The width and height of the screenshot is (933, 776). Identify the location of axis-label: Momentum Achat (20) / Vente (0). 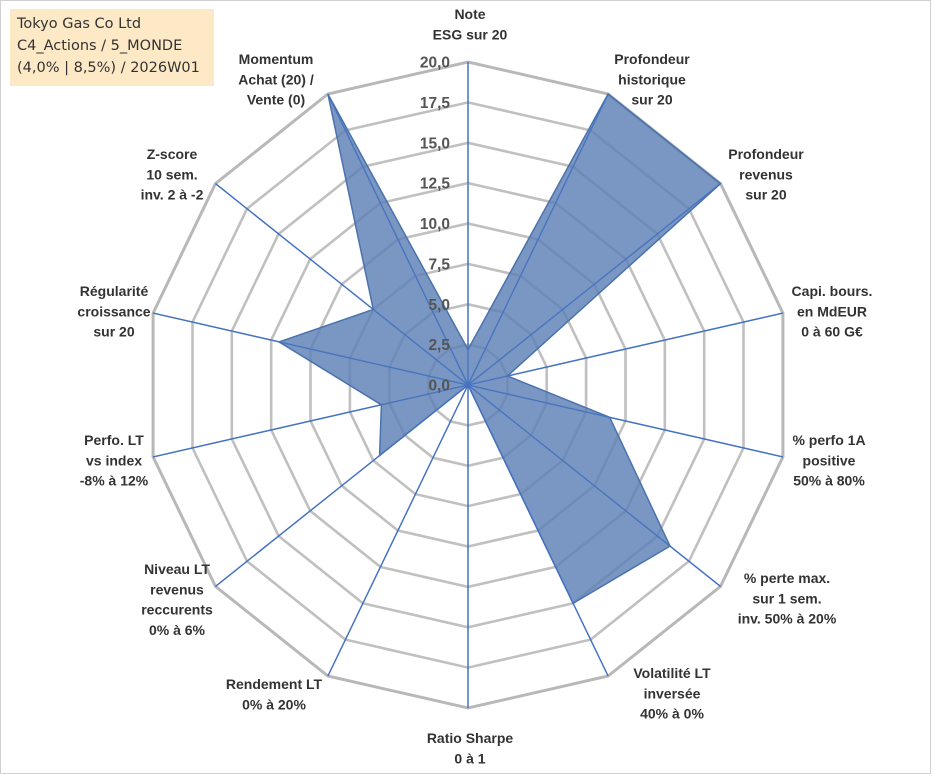
(276, 79).